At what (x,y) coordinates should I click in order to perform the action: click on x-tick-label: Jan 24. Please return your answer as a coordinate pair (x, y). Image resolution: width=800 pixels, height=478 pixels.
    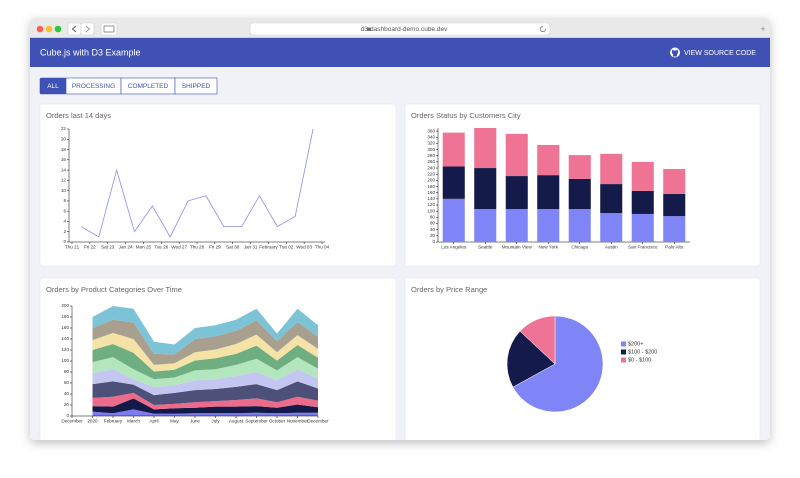
    Looking at the image, I should click on (126, 247).